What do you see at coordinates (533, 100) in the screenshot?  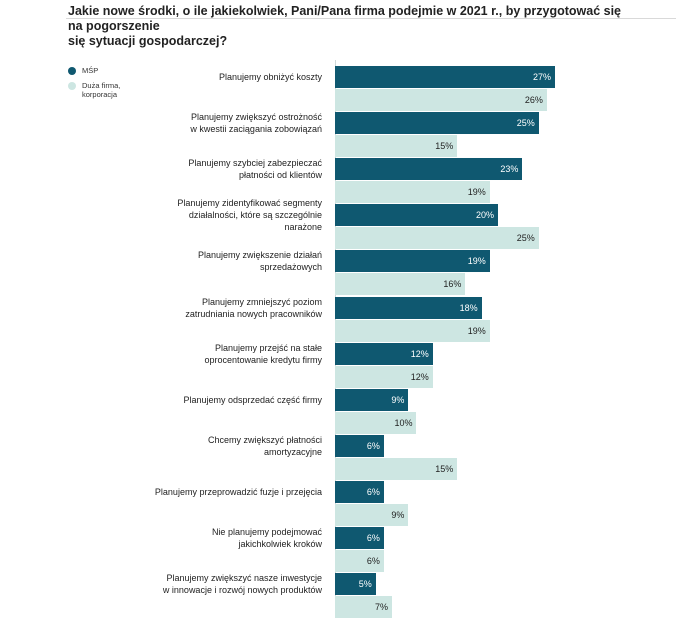 I see `value-label-large-company: 26%` at bounding box center [533, 100].